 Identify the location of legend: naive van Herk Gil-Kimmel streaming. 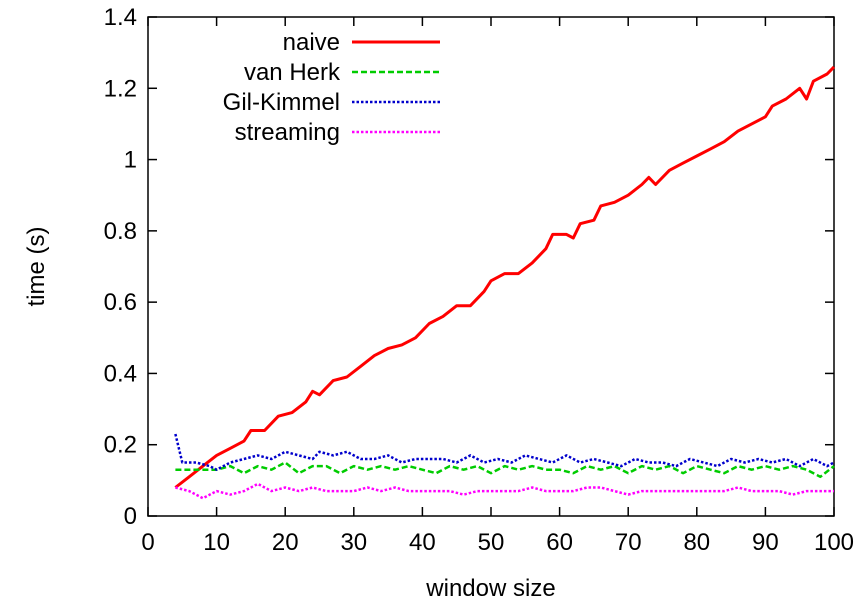
(331, 87).